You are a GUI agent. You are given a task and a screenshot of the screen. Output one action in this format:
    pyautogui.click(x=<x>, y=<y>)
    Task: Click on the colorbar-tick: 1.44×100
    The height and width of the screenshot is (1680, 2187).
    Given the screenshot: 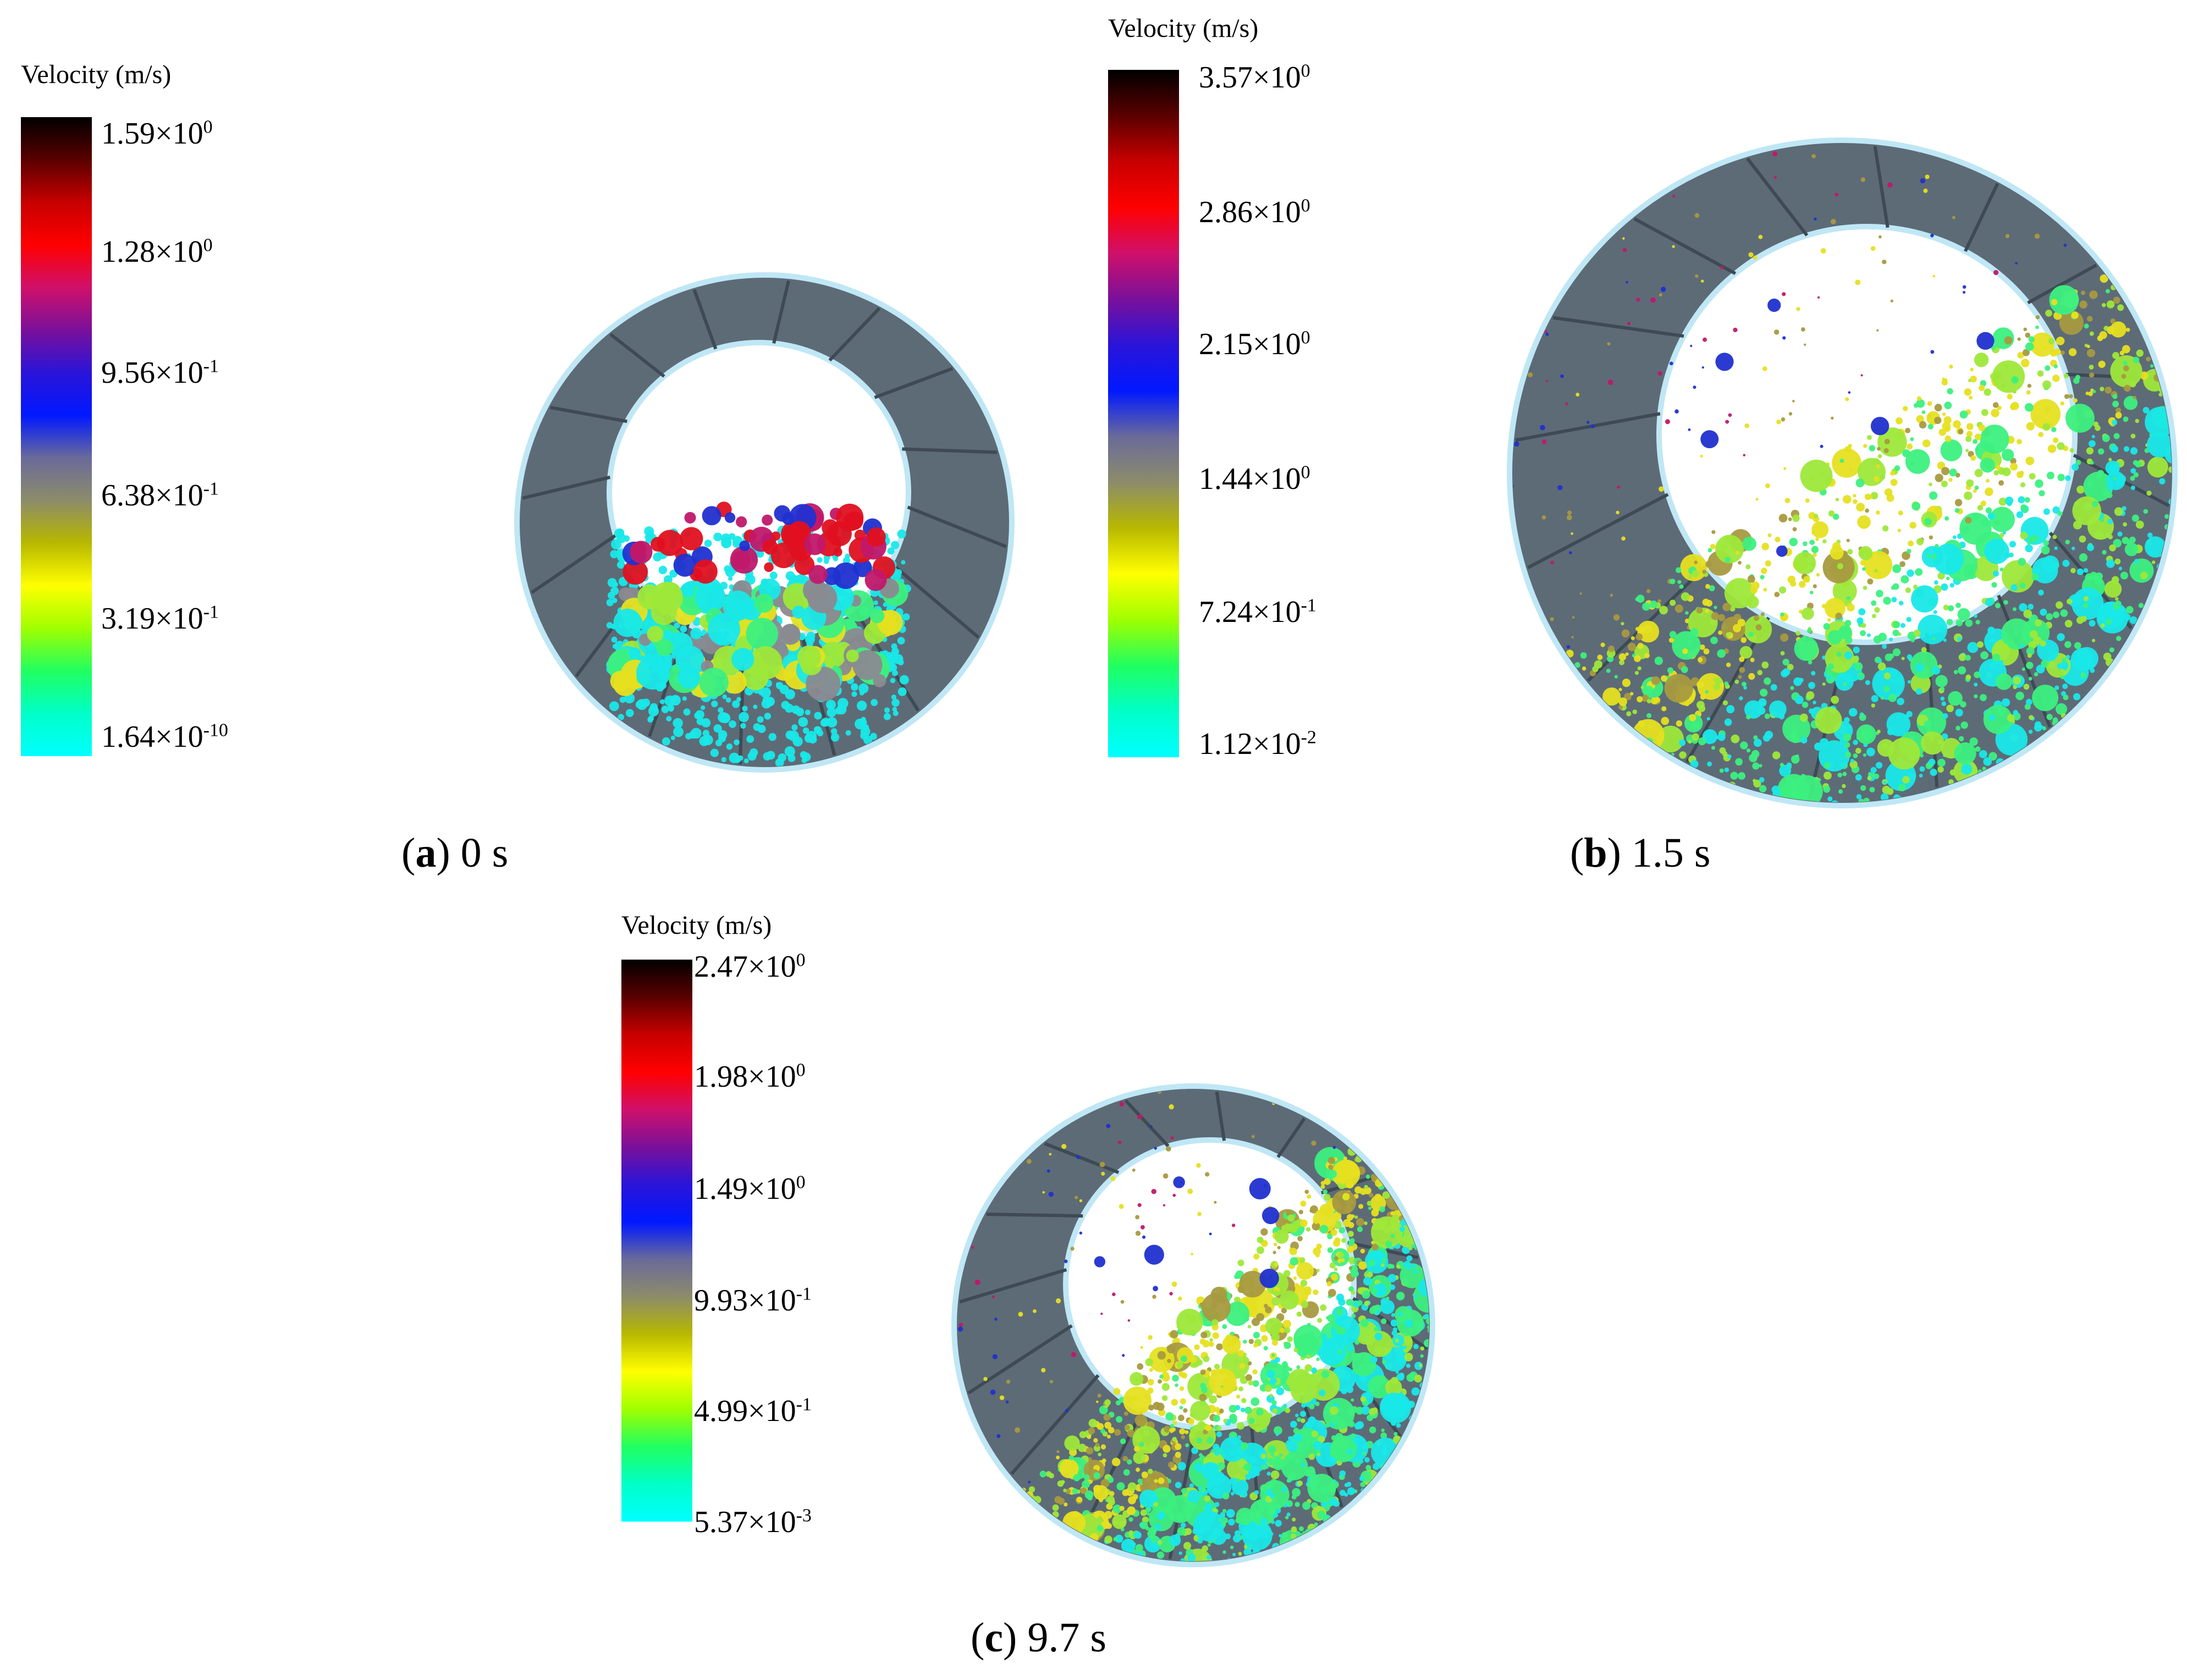 What is the action you would take?
    pyautogui.click(x=1254, y=479)
    